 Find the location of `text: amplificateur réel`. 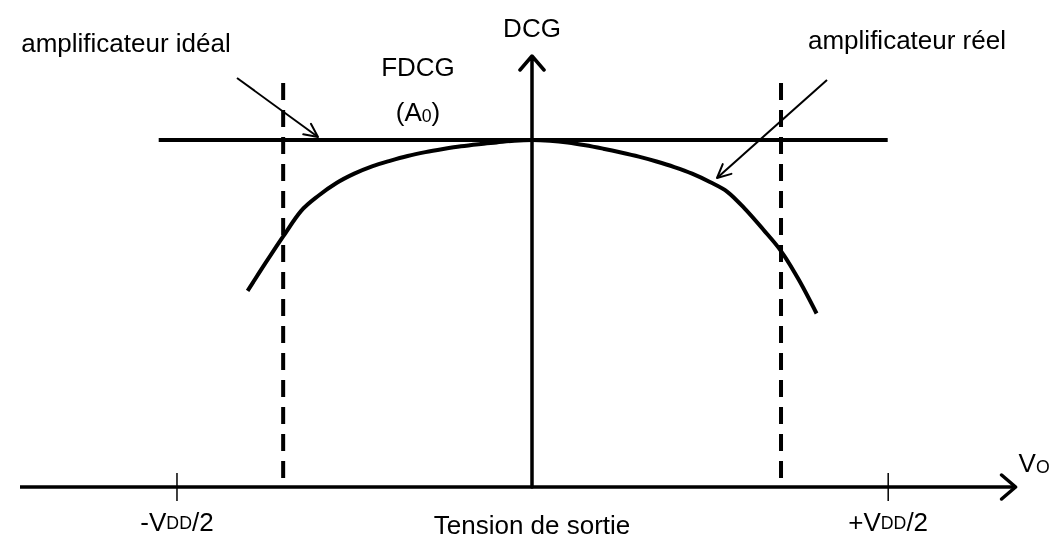

text: amplificateur réel is located at coordinates (907, 40).